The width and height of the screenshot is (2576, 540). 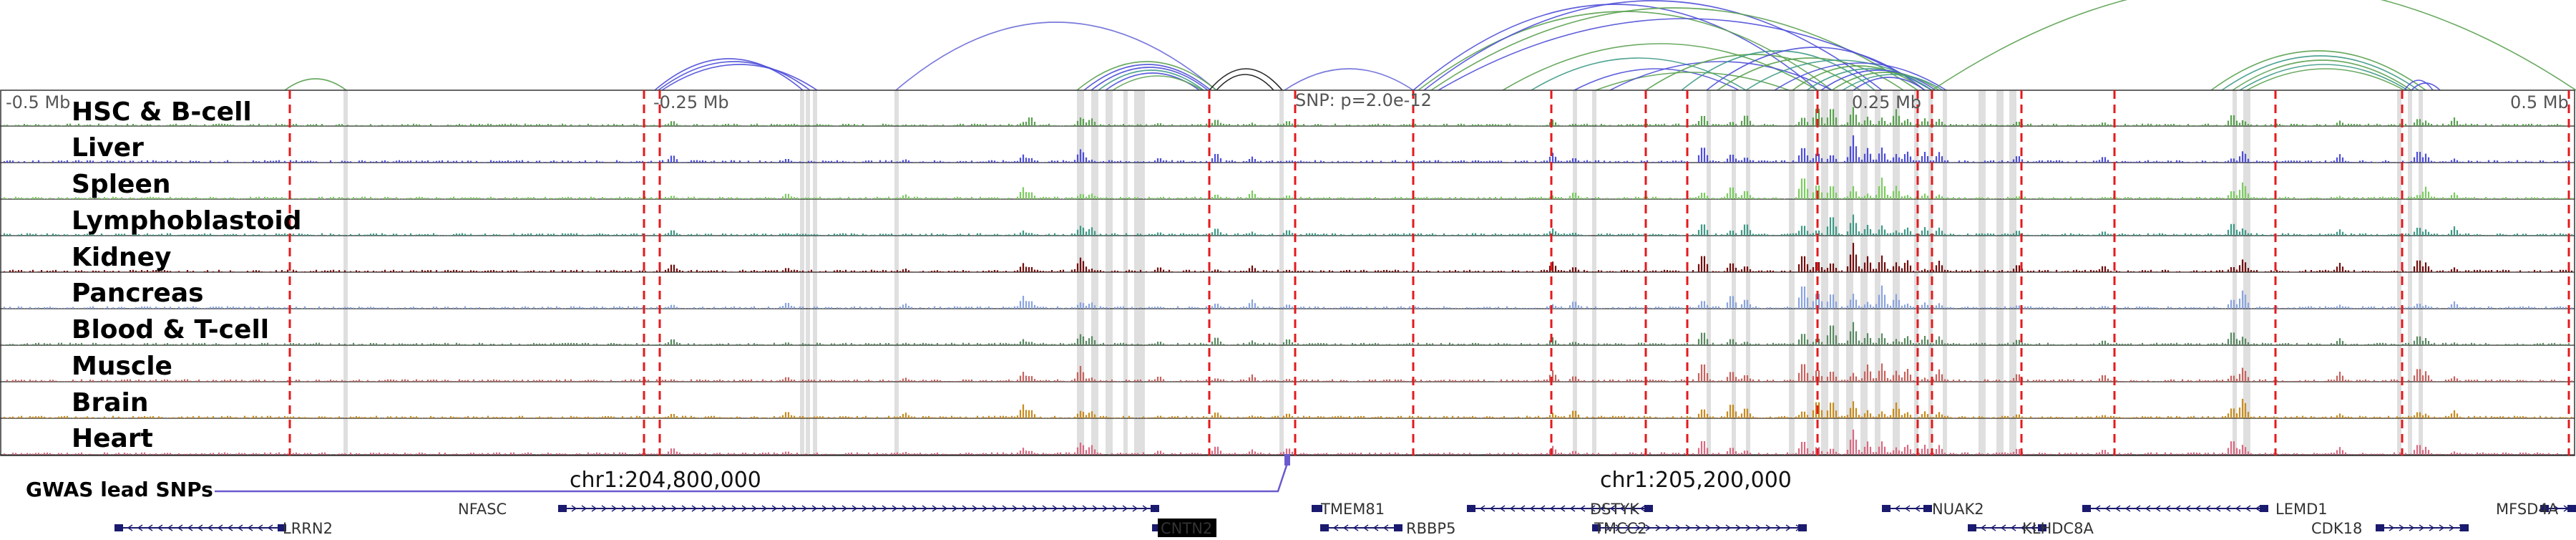 I want to click on gene-label-9: LEMD1, so click(x=2301, y=509).